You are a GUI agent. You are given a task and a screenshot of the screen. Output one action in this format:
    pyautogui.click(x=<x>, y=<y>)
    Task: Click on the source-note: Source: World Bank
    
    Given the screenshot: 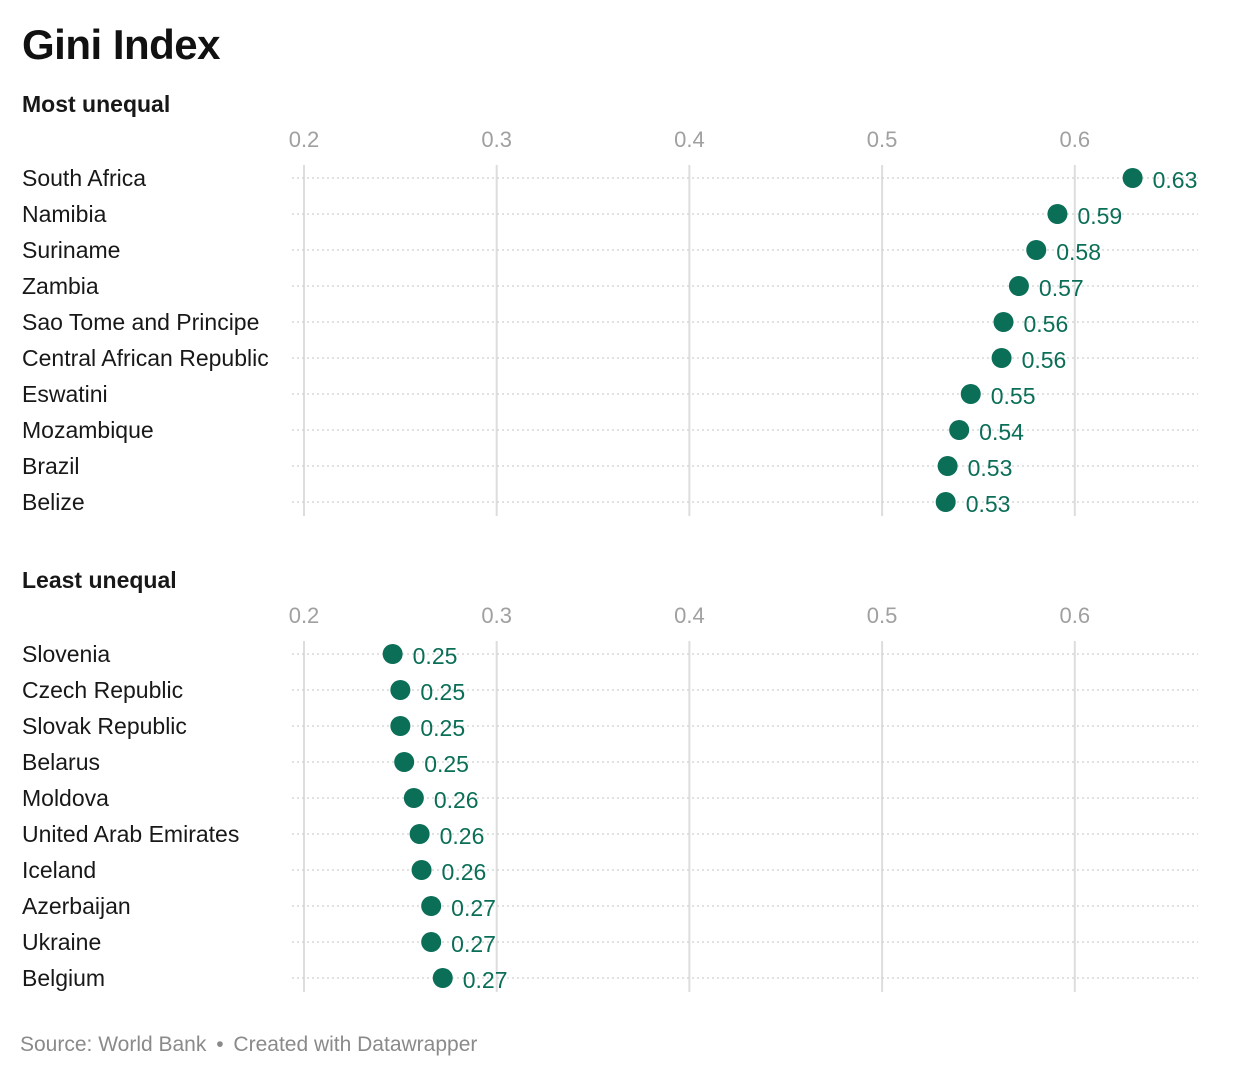 What is the action you would take?
    pyautogui.click(x=113, y=1044)
    